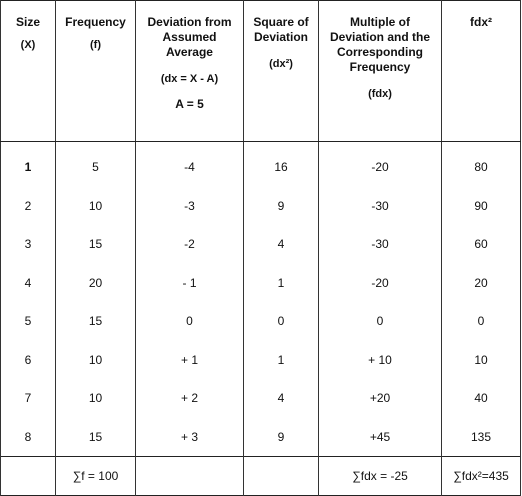 This screenshot has width=522, height=496. What do you see at coordinates (281, 321) in the screenshot?
I see `cell-square-deviation: 0` at bounding box center [281, 321].